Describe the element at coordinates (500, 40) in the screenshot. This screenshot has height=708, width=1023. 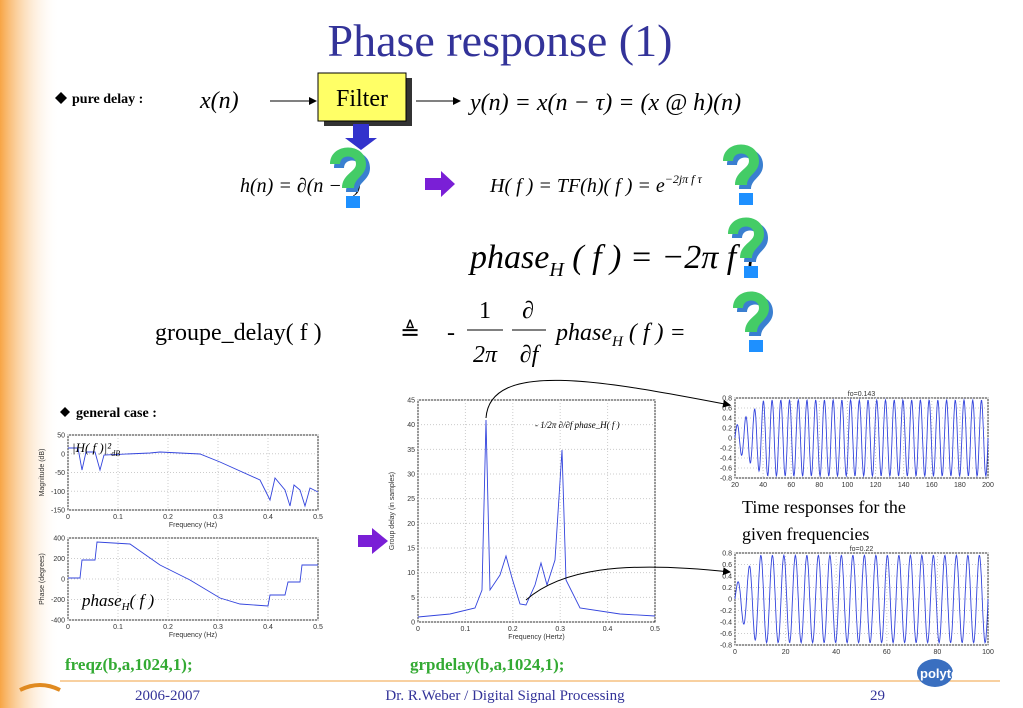
I see `title: Phase response (1)` at that location.